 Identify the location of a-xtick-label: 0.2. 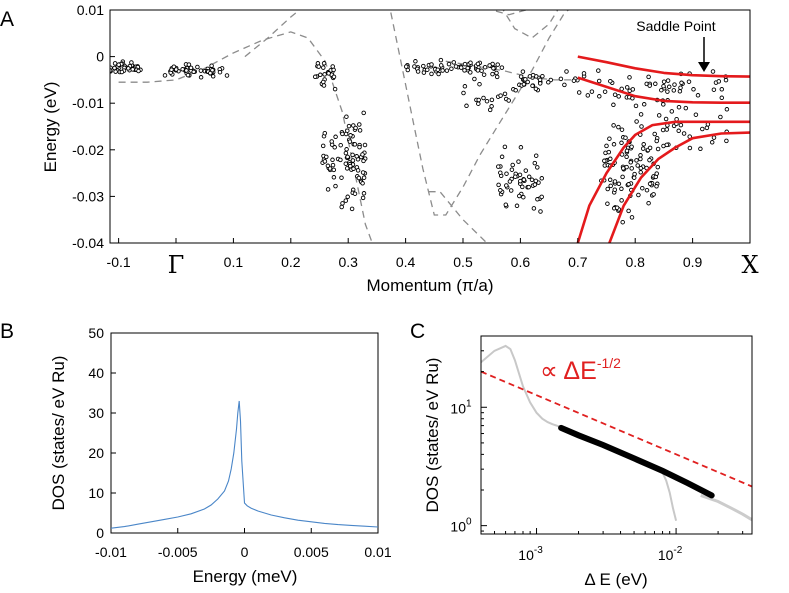
(291, 262).